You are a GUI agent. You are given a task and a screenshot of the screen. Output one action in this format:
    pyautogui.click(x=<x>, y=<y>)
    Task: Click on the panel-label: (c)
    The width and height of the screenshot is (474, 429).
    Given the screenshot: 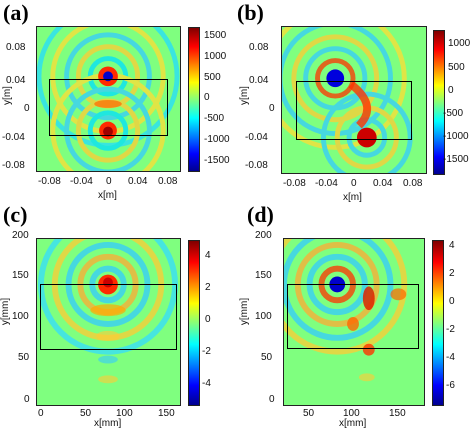 What is the action you would take?
    pyautogui.click(x=15, y=214)
    